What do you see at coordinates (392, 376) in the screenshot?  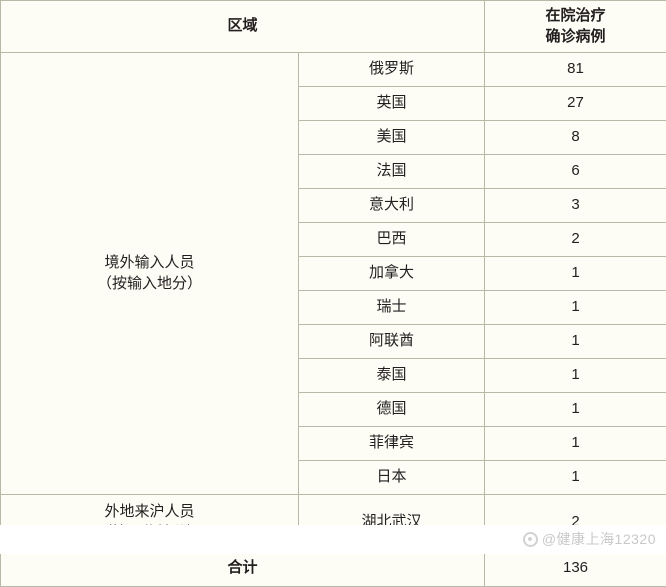 I see `place-name: 泰国` at bounding box center [392, 376].